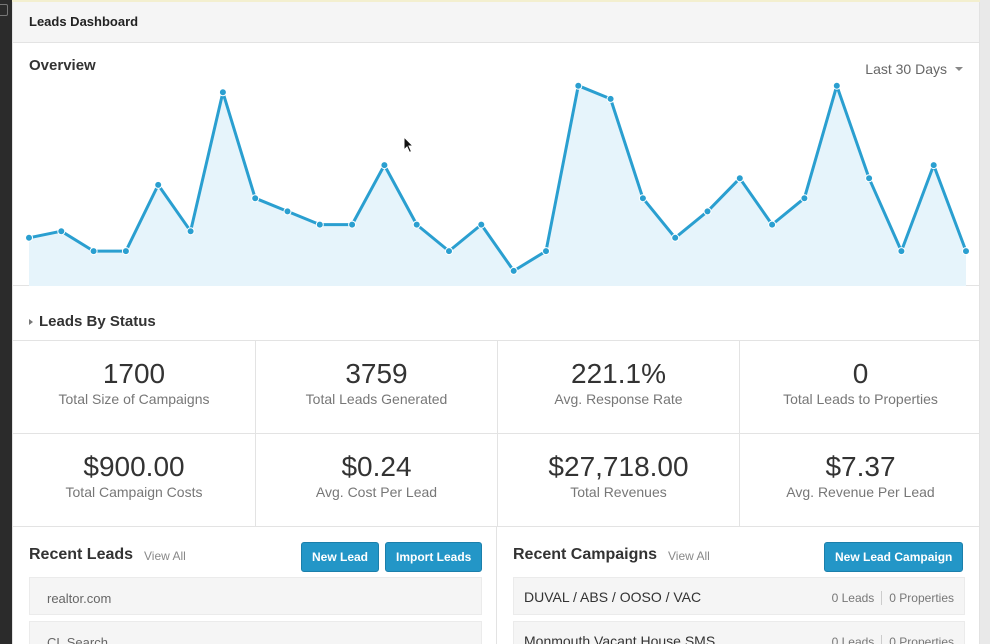 The height and width of the screenshot is (644, 990). I want to click on stat-total-campaign-costs: $900.00 Total Campaign Costs, so click(134, 480).